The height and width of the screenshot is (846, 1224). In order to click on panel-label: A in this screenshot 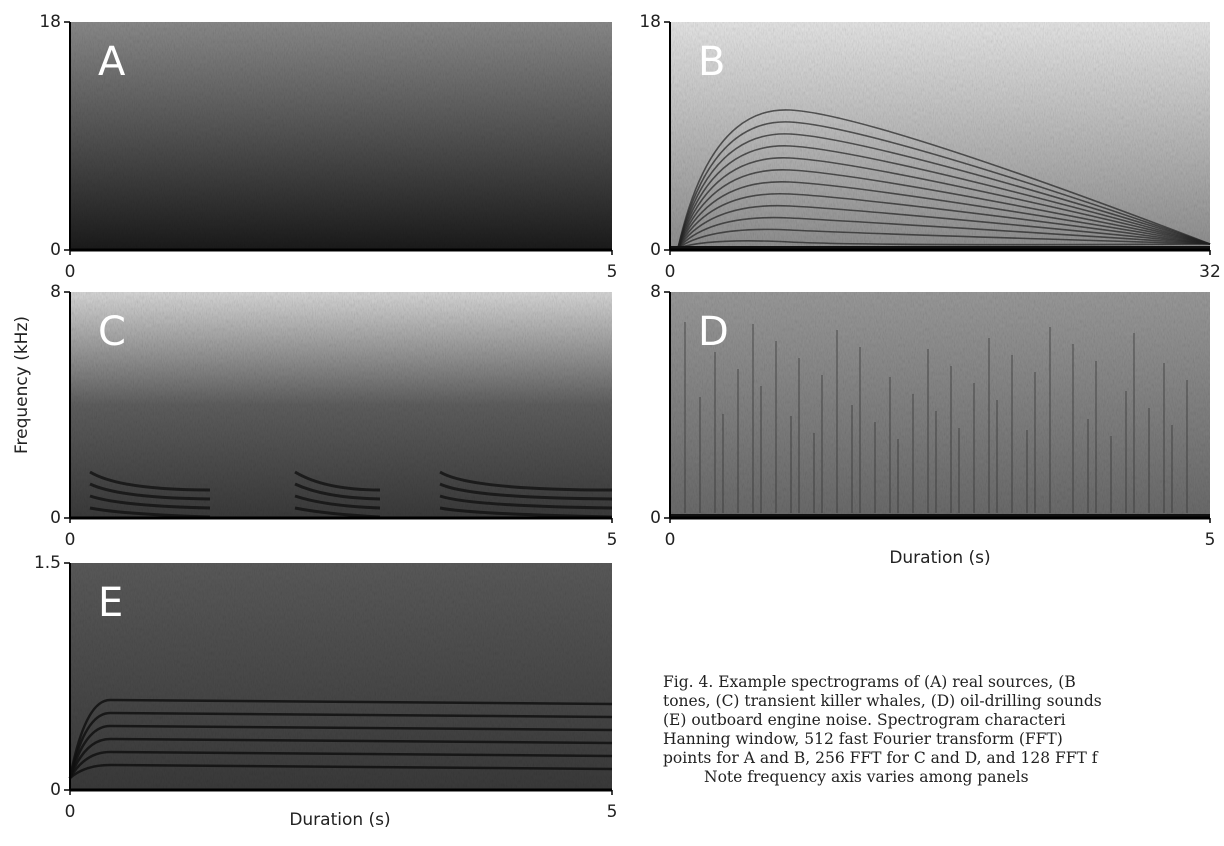, I will do `click(112, 62)`.